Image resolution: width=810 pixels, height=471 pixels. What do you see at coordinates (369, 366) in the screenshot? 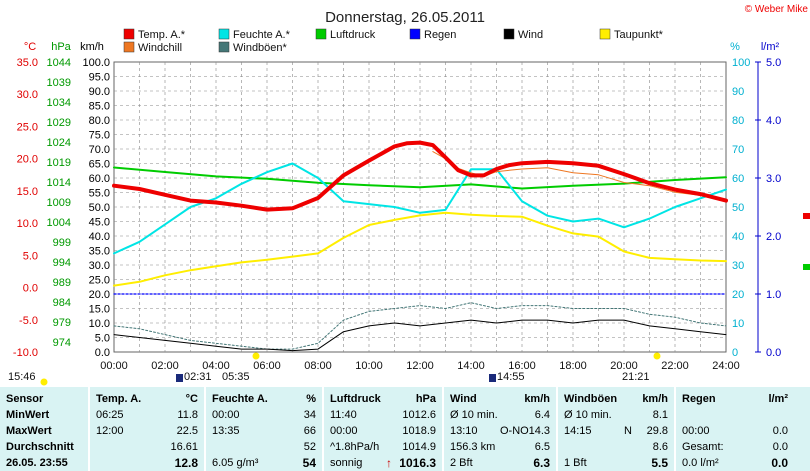
I see `x-tick-label: 10:00` at bounding box center [369, 366].